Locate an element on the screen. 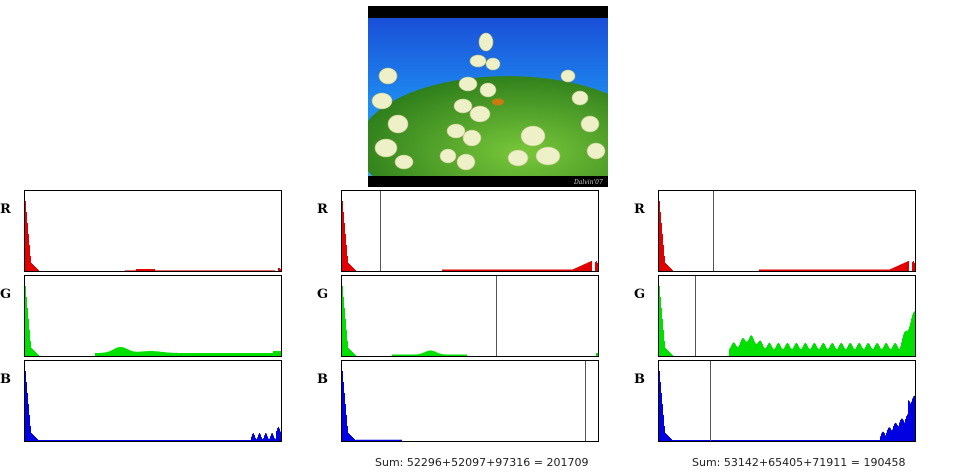  sum-readout-panel-2: Sum: 52296+52097+97316 = 201709 is located at coordinates (482, 462).